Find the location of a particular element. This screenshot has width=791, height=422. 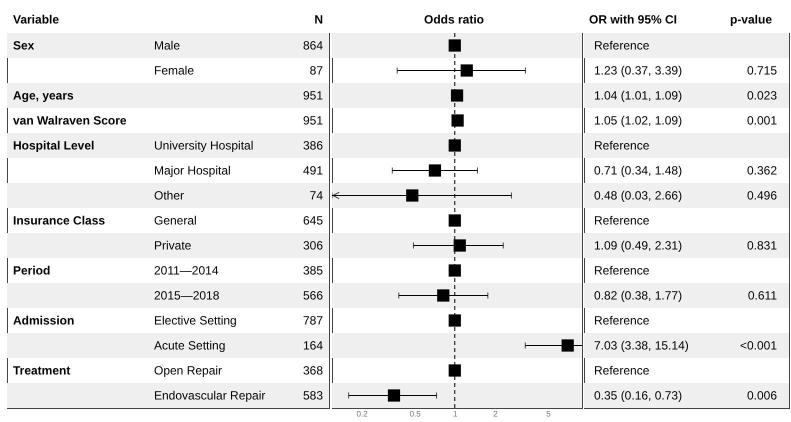

x-tick-label: 0.2 is located at coordinates (362, 414).